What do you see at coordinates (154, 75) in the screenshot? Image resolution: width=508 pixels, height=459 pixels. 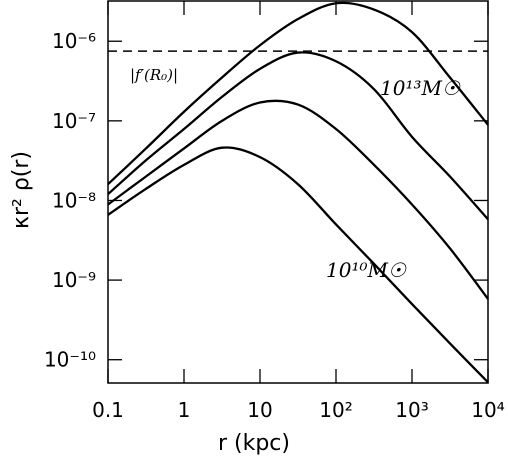 I see `reference-label: |f′(R₀)|` at bounding box center [154, 75].